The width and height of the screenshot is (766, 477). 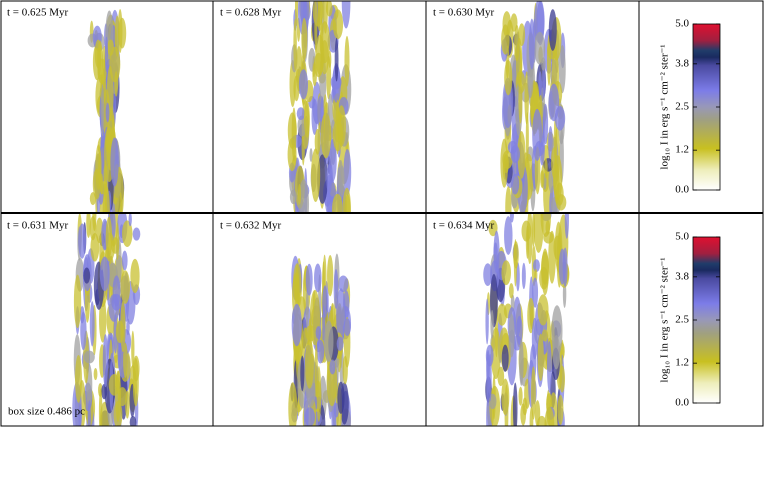 What do you see at coordinates (464, 13) in the screenshot?
I see `panel-label: t = 0.630 Myr` at bounding box center [464, 13].